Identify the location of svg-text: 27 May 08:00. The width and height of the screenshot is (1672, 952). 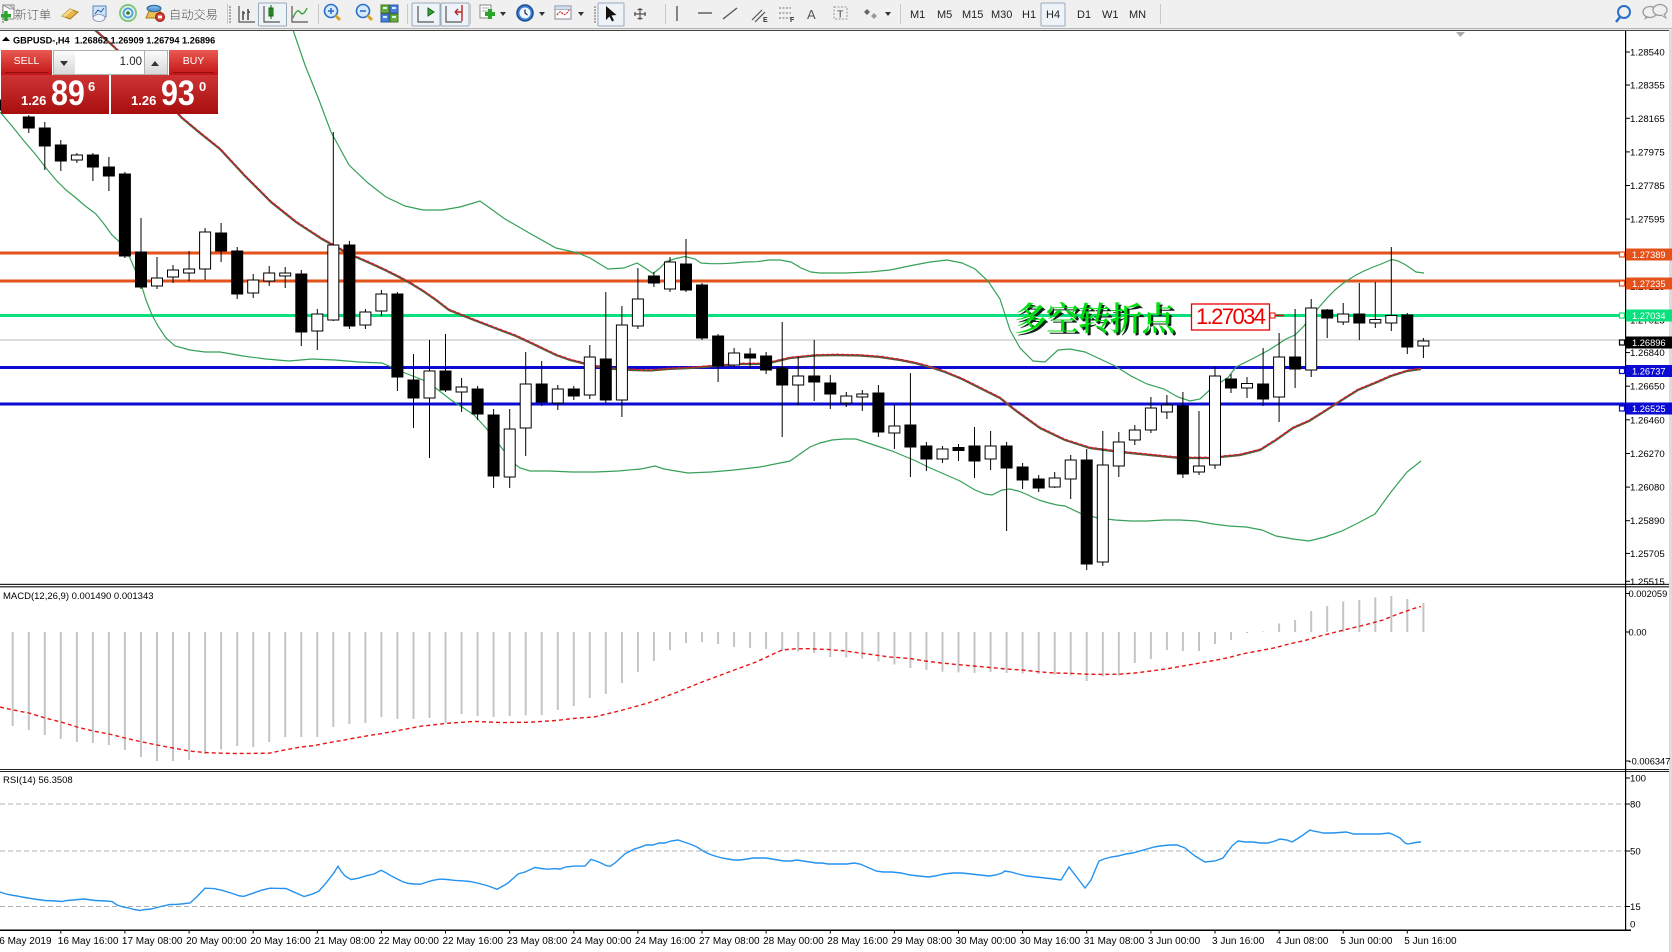
(729, 941).